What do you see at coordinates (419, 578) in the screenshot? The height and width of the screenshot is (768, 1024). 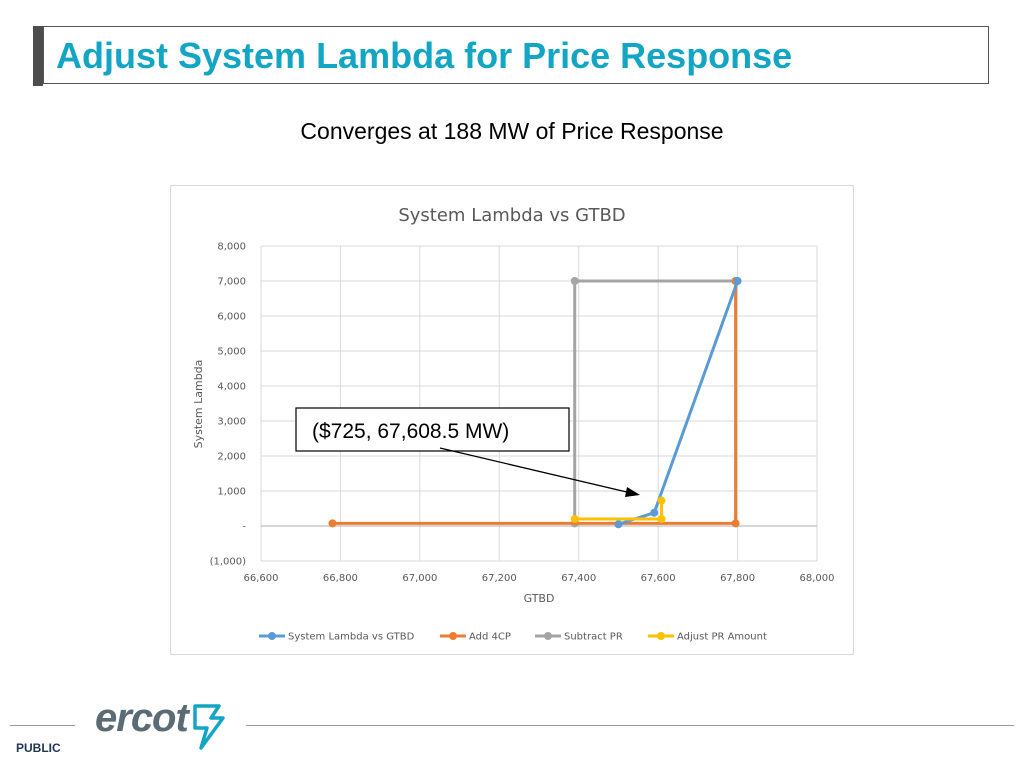 I see `x-tick-label: 67,000` at bounding box center [419, 578].